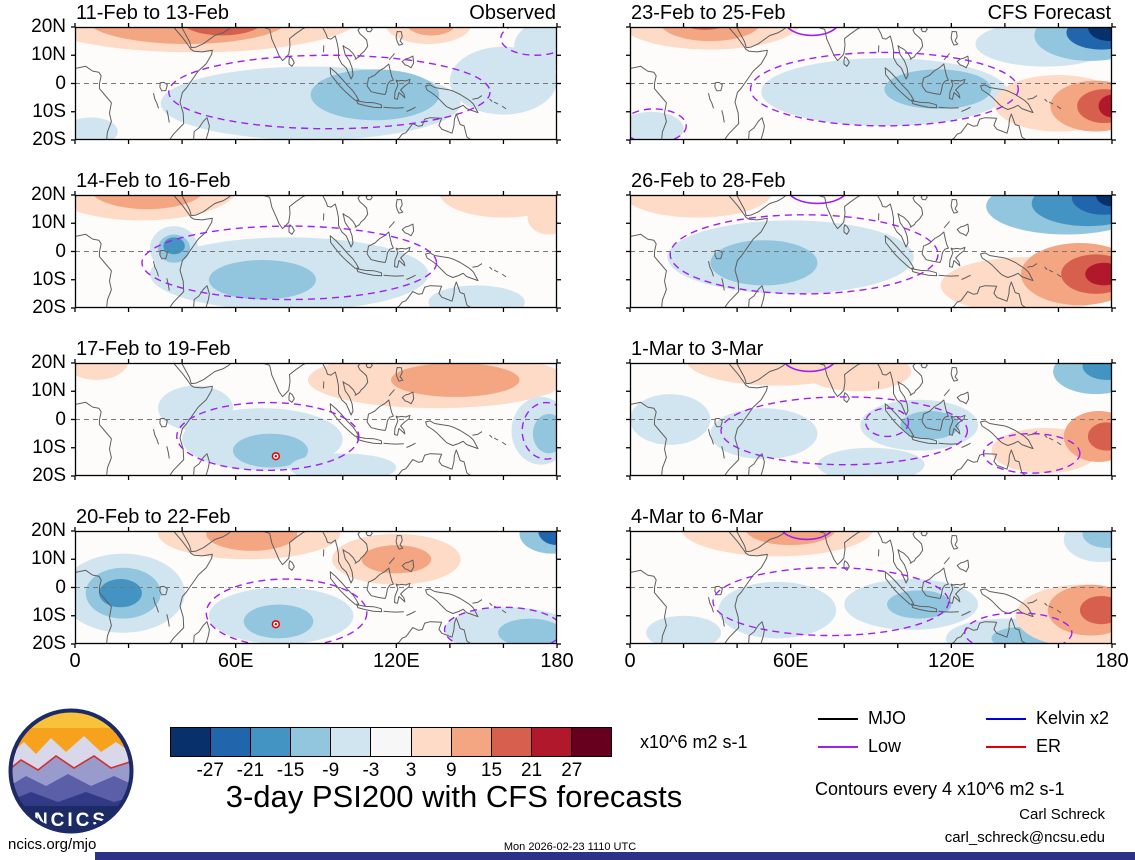 This screenshot has width=1135, height=860. Describe the element at coordinates (331, 770) in the screenshot. I see `colorbar-label: -9` at that location.